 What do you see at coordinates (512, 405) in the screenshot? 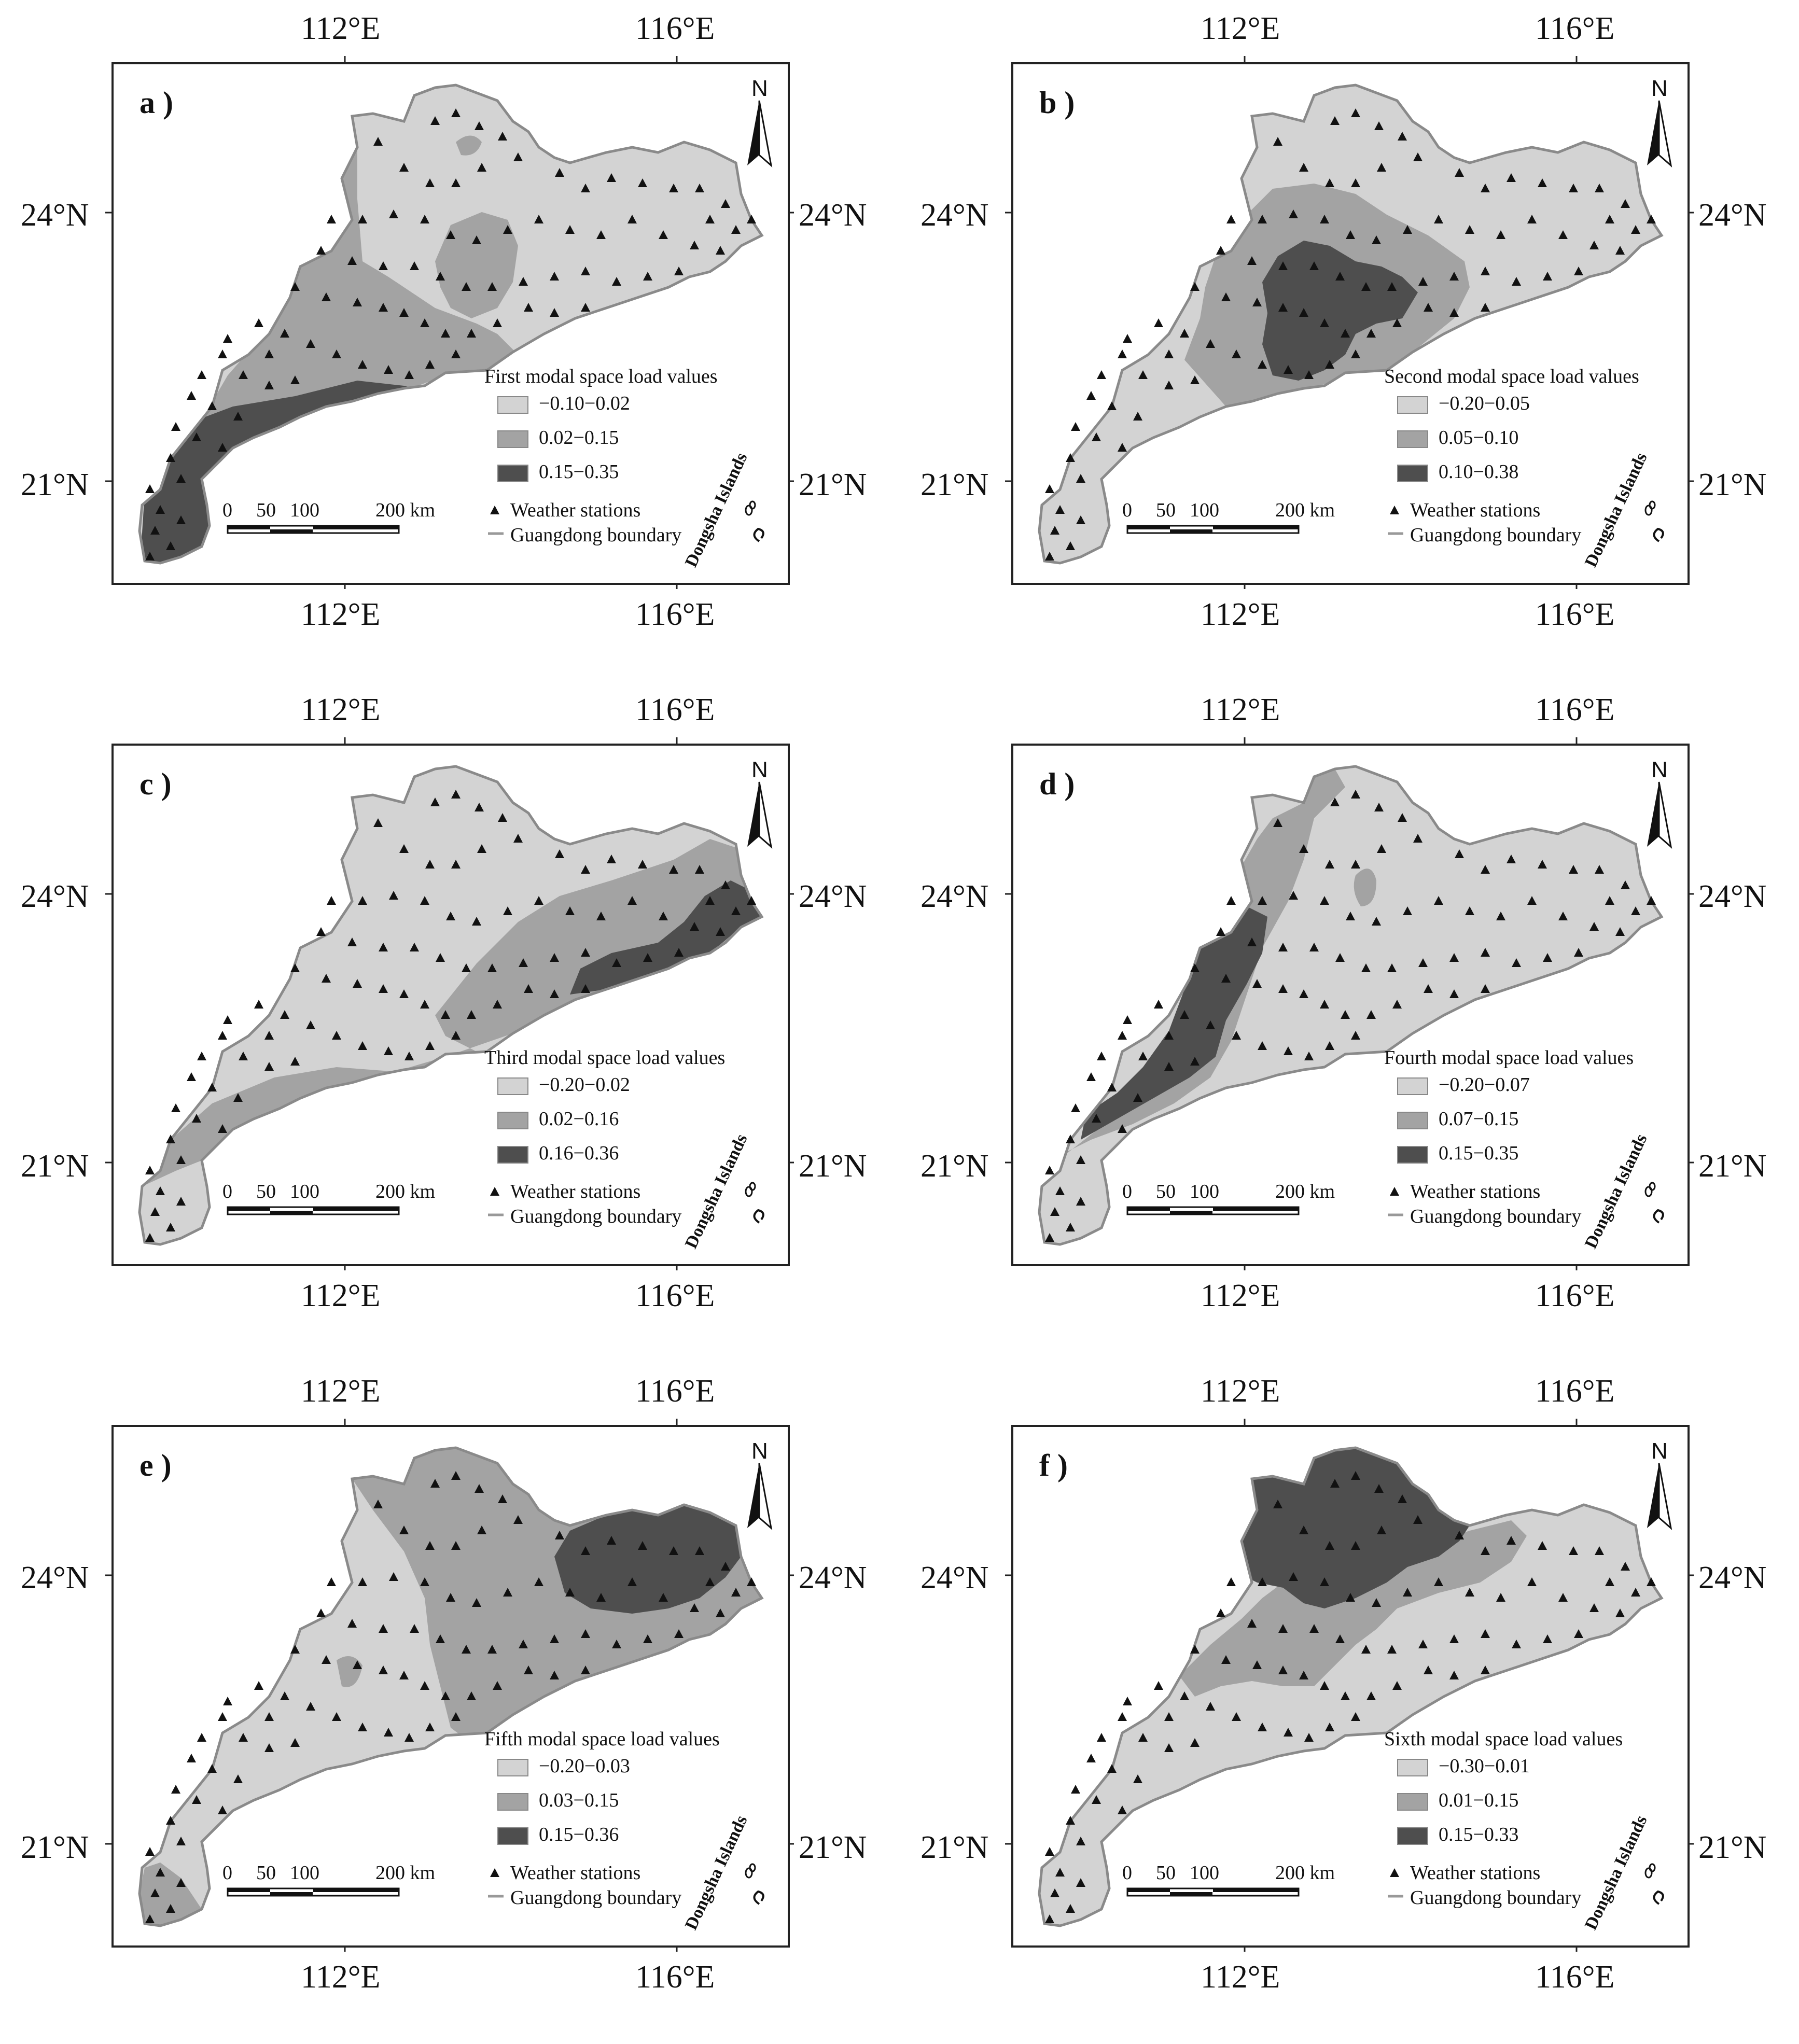
I see `legend-low-swatch` at bounding box center [512, 405].